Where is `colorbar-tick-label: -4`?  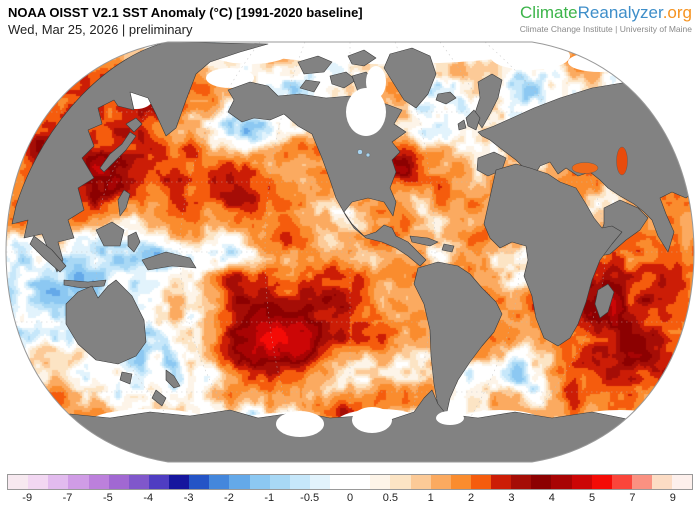 colorbar-tick-label: -4 is located at coordinates (148, 498).